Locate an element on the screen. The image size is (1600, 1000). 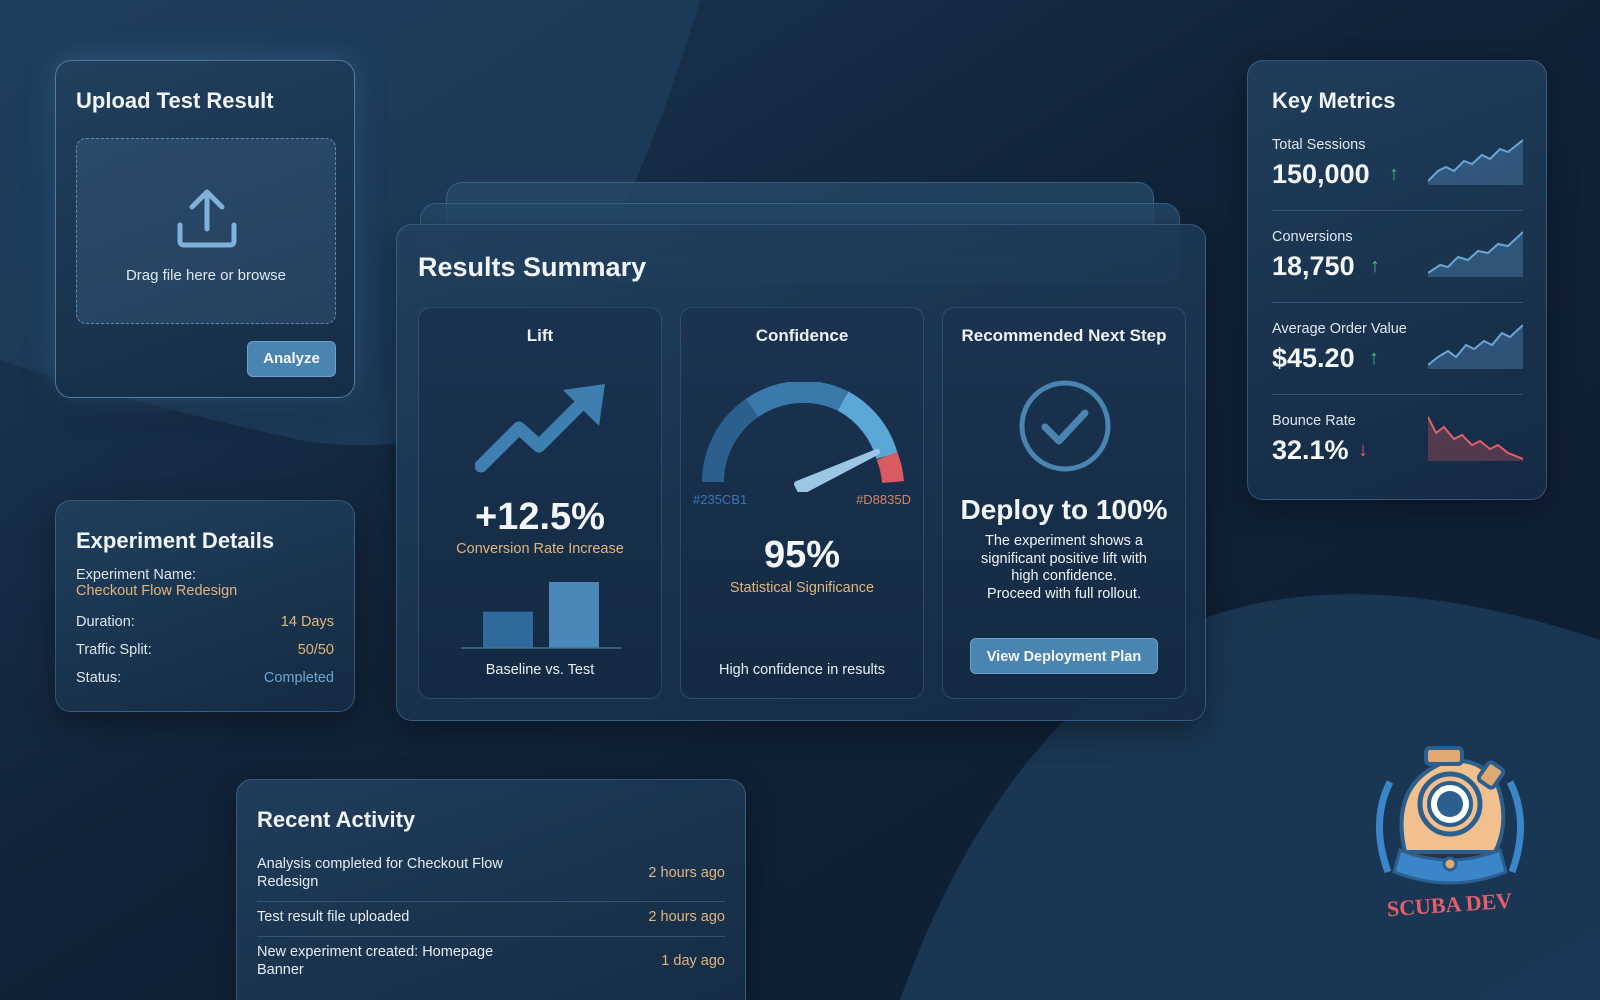
metric-bounce-rate: Bounce Rate 32.1% ↓ is located at coordinates (1397, 441).